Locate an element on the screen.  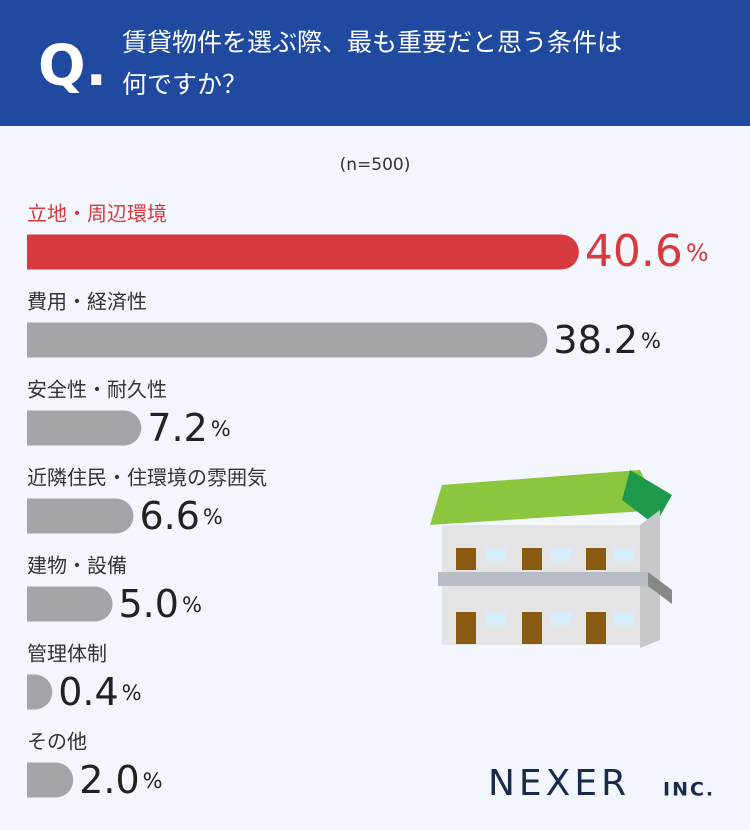
category-label: 安全性・耐久性 is located at coordinates (97, 390).